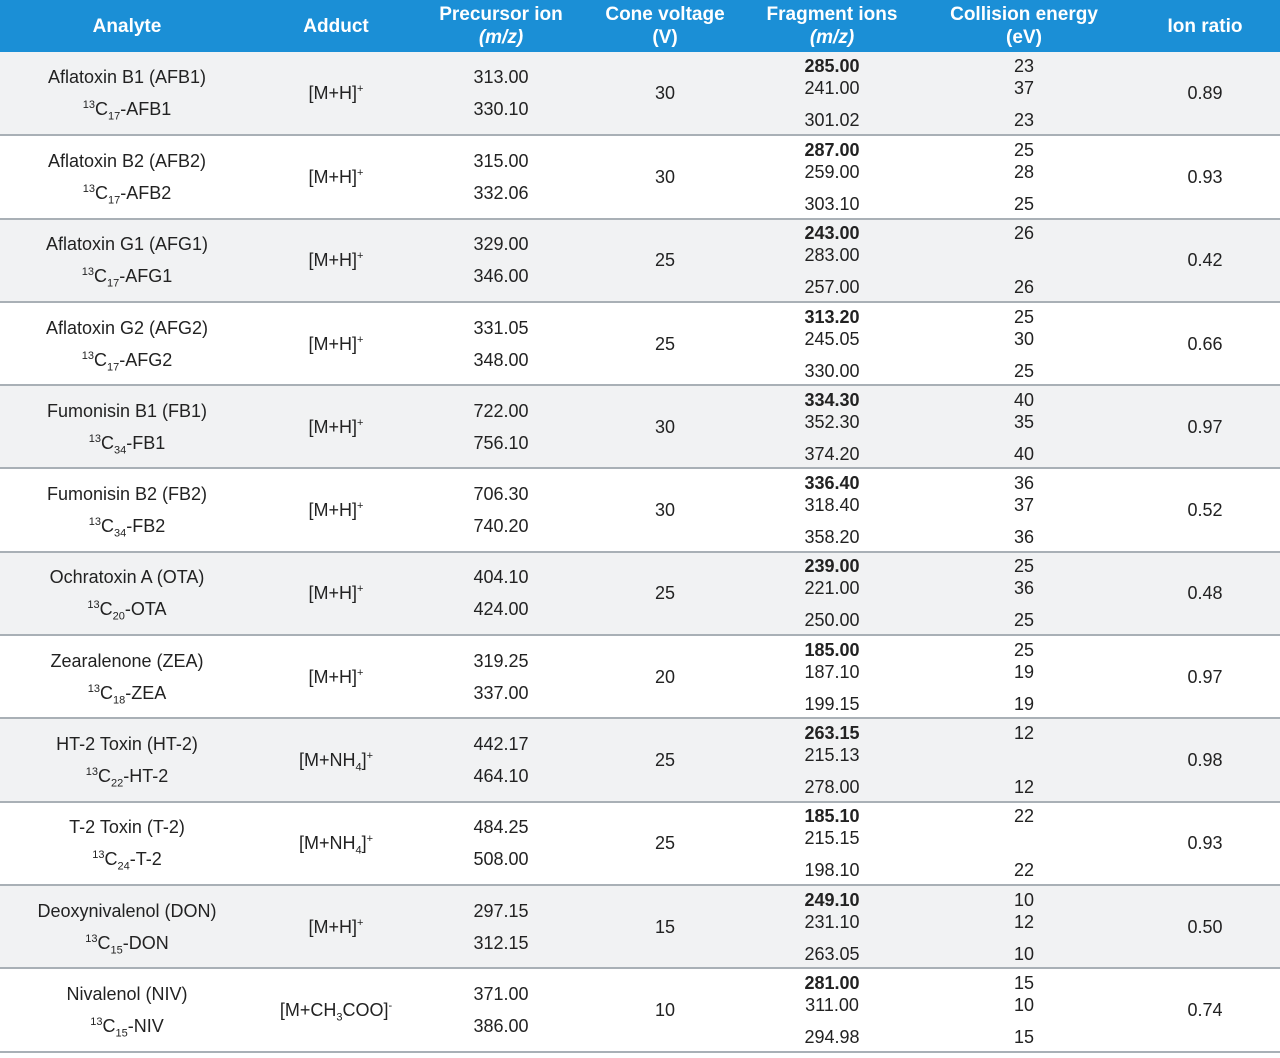  Describe the element at coordinates (832, 537) in the screenshot. I see `labeled-ion: 358.20` at that location.